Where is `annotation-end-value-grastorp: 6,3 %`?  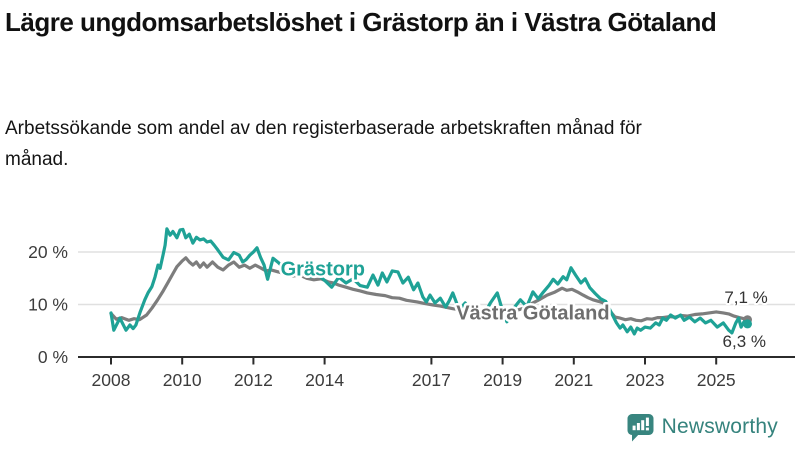
annotation-end-value-grastorp: 6,3 % is located at coordinates (744, 341).